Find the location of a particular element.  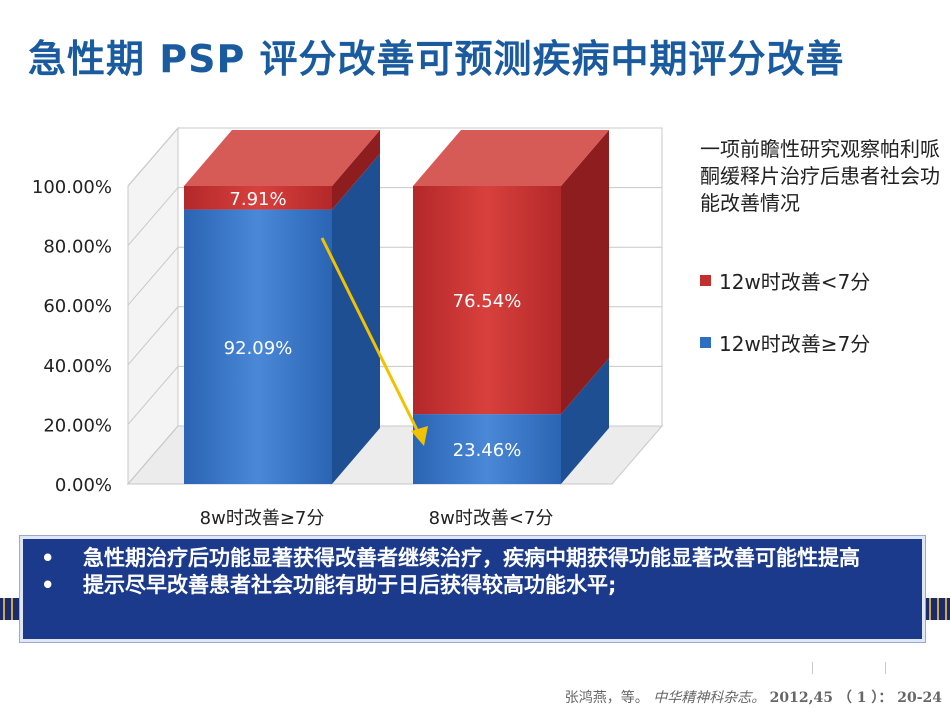

data-label: 76.54% is located at coordinates (487, 301).